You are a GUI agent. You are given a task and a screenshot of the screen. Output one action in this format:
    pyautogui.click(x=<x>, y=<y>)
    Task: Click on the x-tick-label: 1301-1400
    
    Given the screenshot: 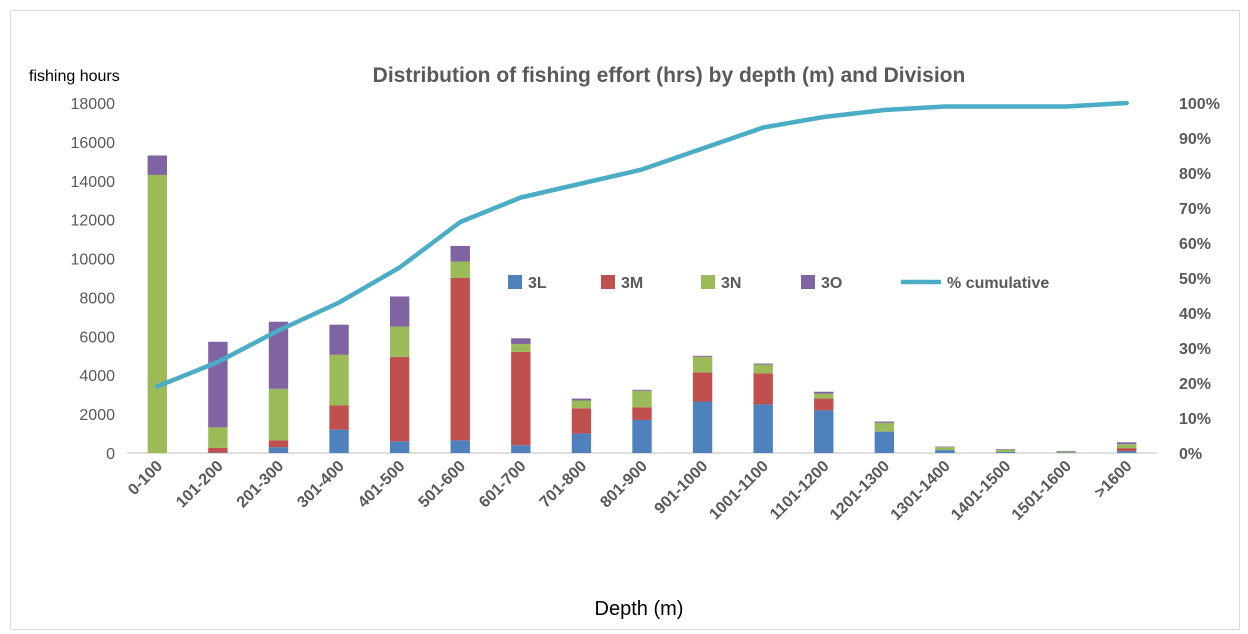 What is the action you would take?
    pyautogui.click(x=921, y=491)
    